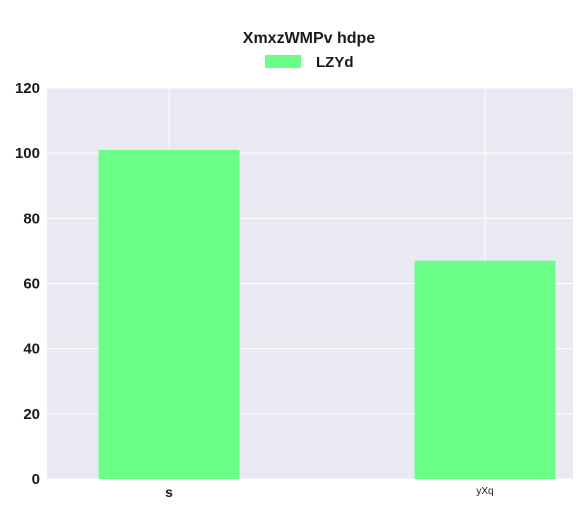  What do you see at coordinates (36, 479) in the screenshot?
I see `y-tick-label: 0` at bounding box center [36, 479].